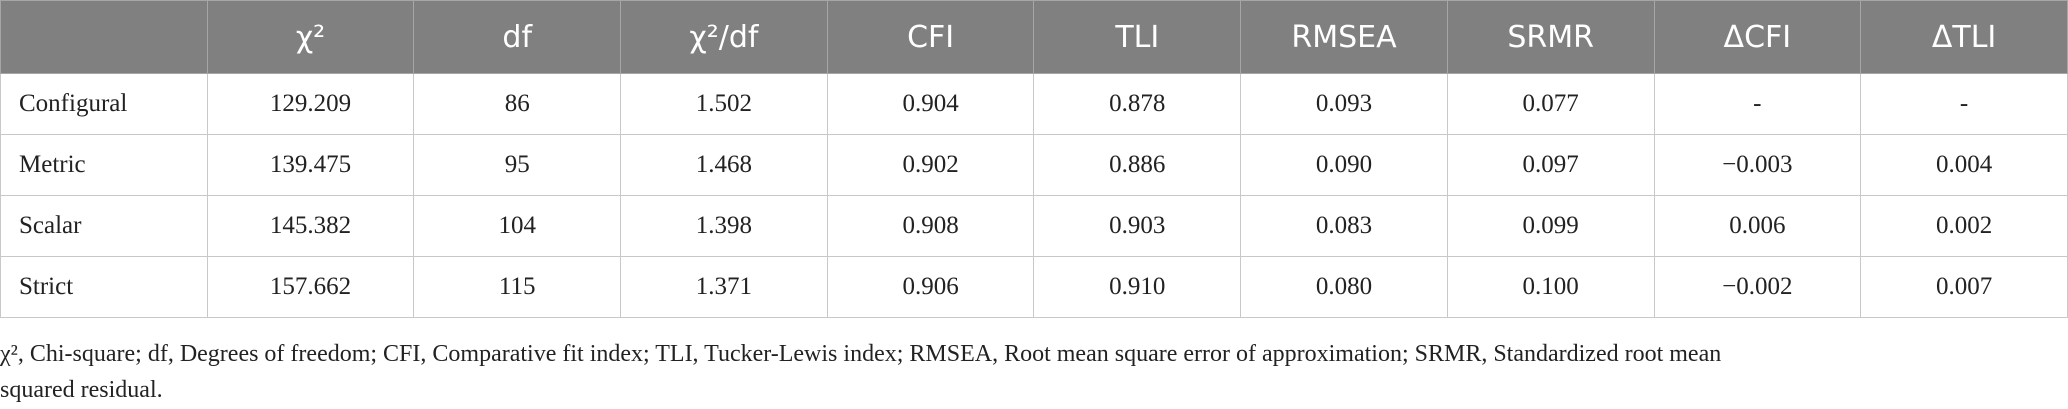 This screenshot has height=409, width=2068. What do you see at coordinates (310, 165) in the screenshot?
I see `cell: 139.475` at bounding box center [310, 165].